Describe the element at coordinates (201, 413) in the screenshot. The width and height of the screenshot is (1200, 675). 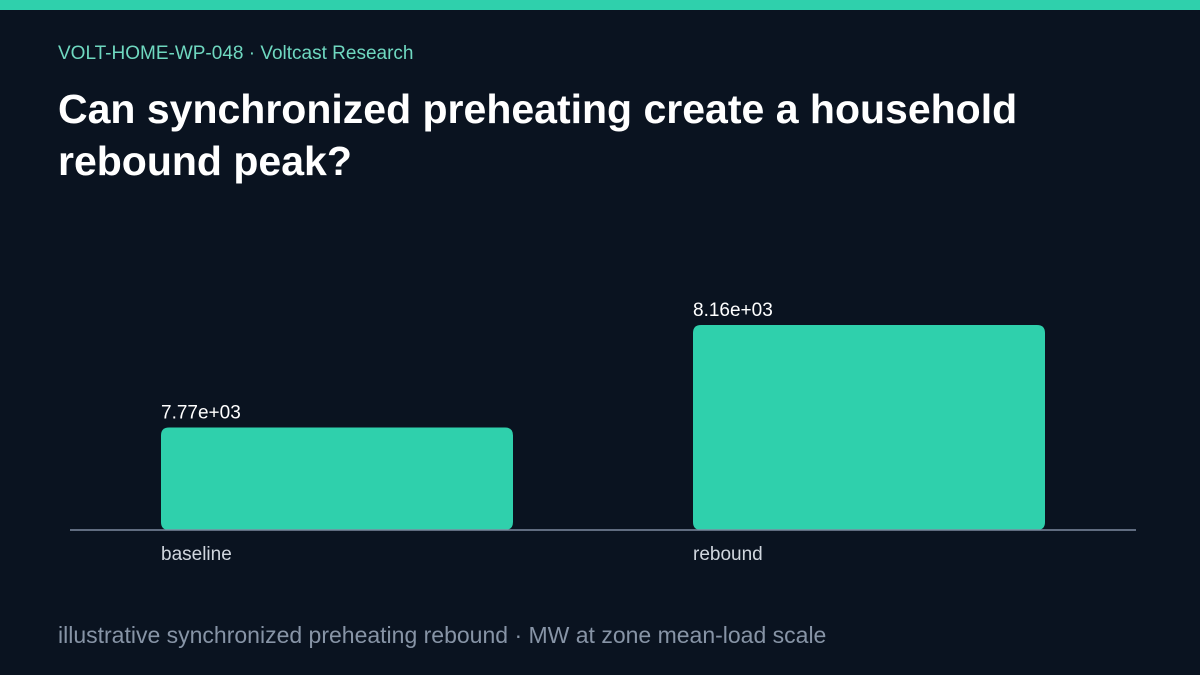
I see `value-label-baseline: 7.77e+03` at that location.